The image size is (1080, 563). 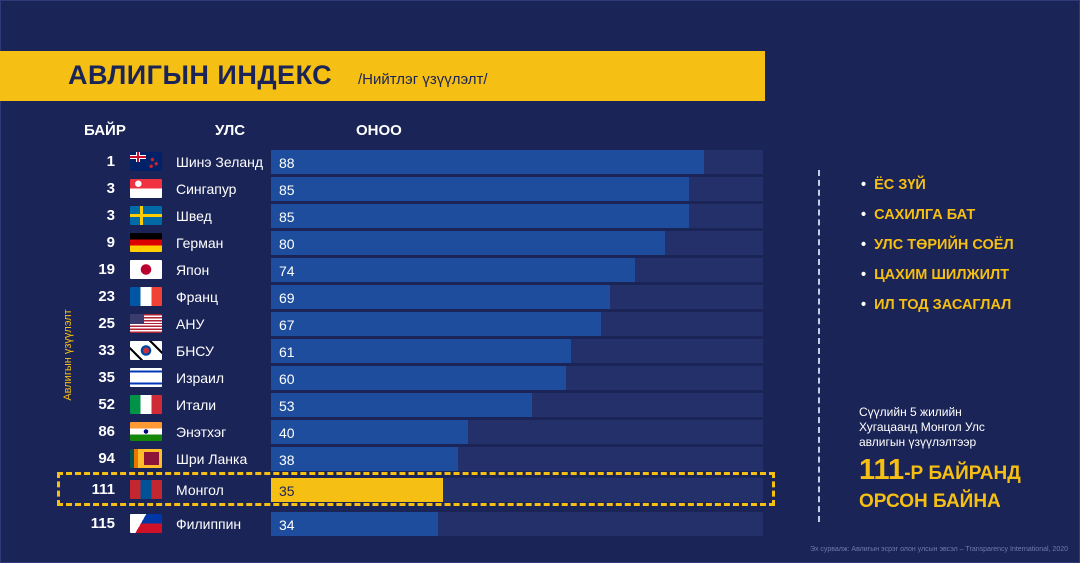 What do you see at coordinates (106, 431) in the screenshot?
I see `rank-value: 86` at bounding box center [106, 431].